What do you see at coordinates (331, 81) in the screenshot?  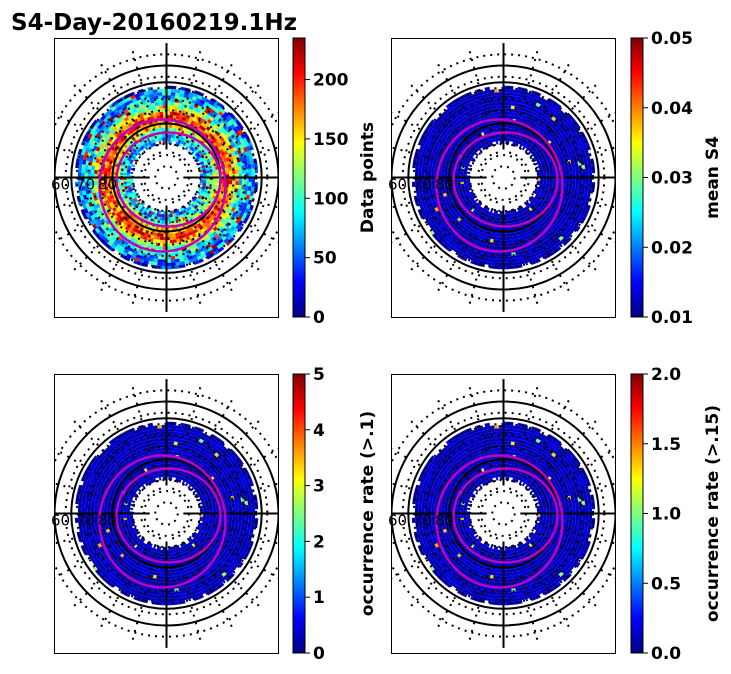 I see `colorbar-tick-label: 200` at bounding box center [331, 81].